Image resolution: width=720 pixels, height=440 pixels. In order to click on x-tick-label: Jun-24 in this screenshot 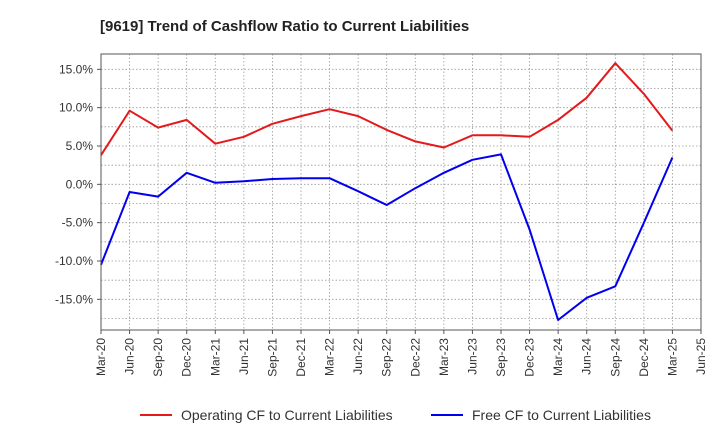, I will do `click(587, 356)`.